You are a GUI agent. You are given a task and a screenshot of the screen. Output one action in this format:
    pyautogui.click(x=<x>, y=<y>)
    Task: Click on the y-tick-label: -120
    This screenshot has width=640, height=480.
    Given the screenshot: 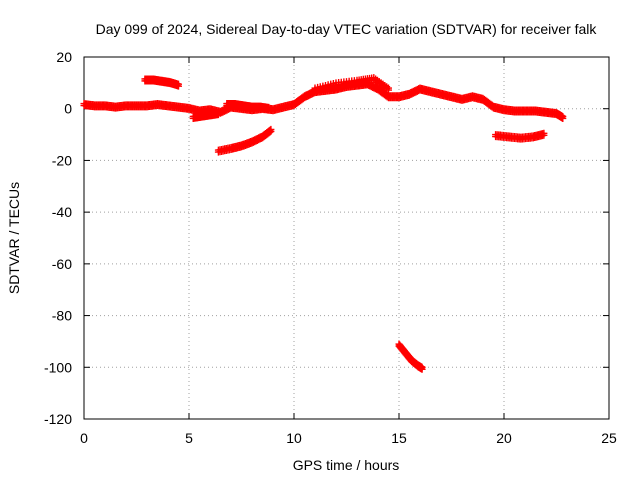 What is the action you would take?
    pyautogui.click(x=58, y=419)
    